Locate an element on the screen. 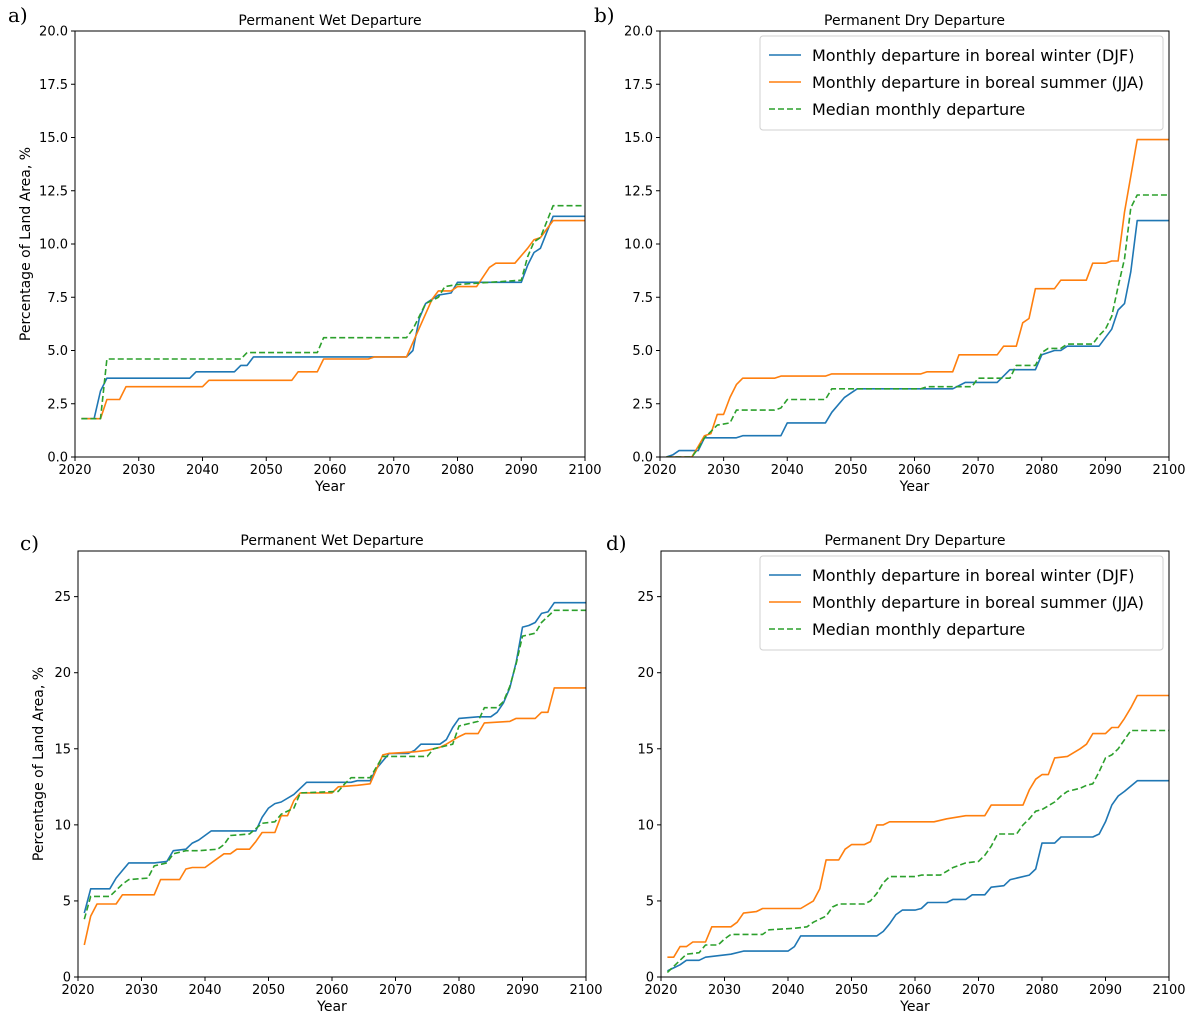  y-tick-label: 25 is located at coordinates (62, 597).